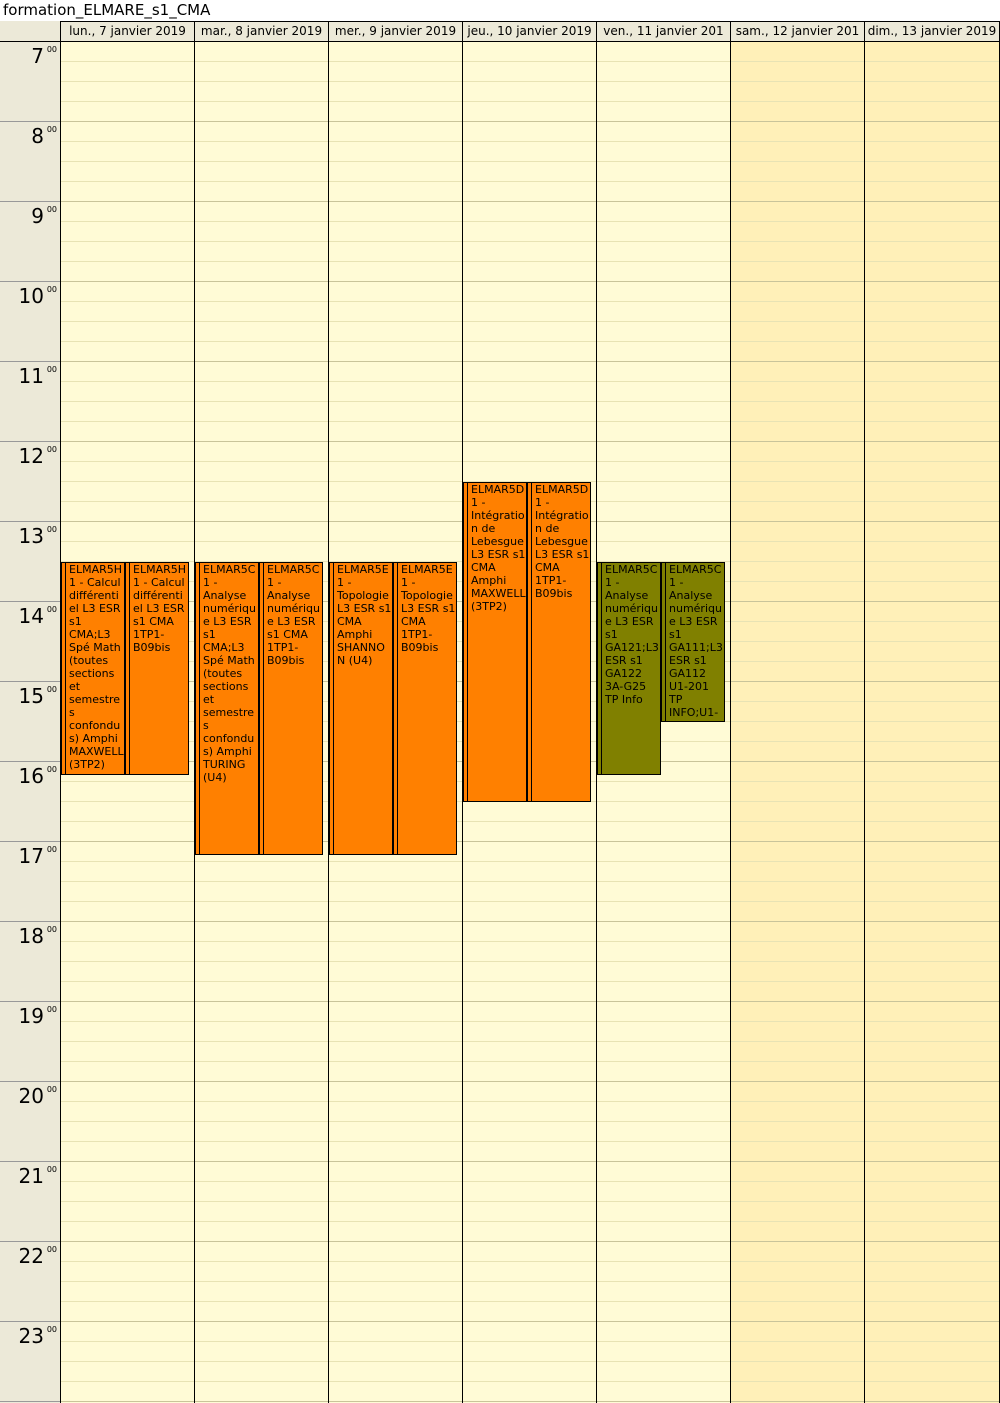 This screenshot has width=1000, height=1403. I want to click on hour-label: 11 00, so click(30, 402).